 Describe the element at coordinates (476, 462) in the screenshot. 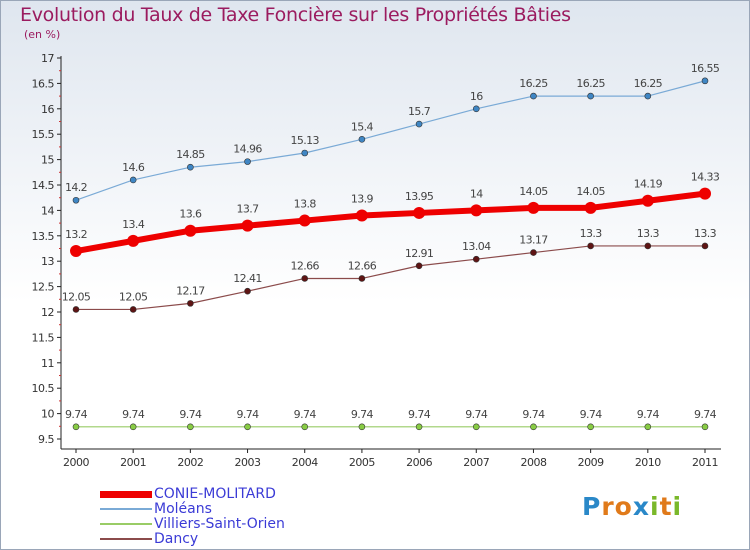

I see `x-tick-label: 2007` at that location.